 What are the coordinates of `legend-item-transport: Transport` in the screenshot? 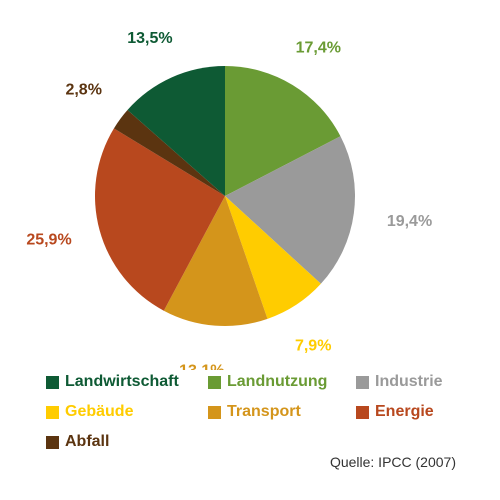 It's located at (254, 412).